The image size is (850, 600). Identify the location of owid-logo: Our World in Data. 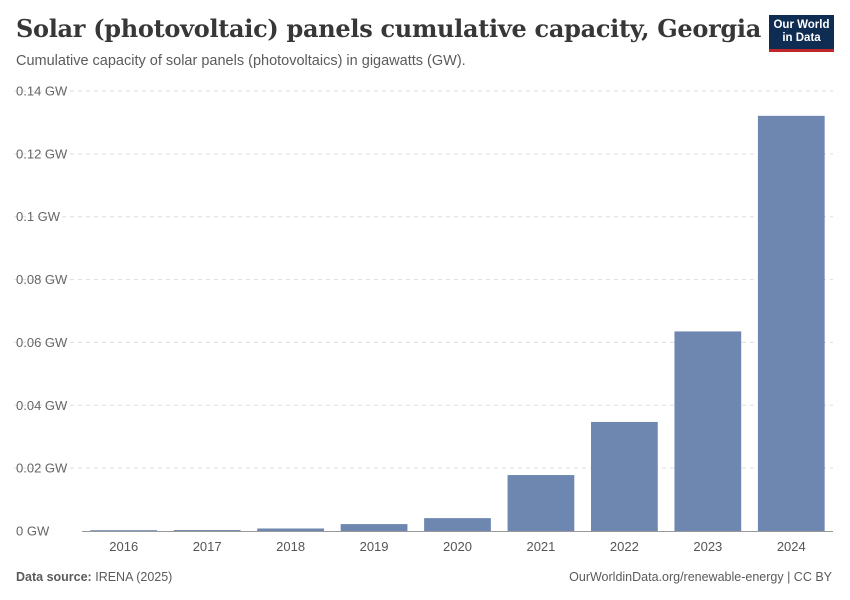
(801, 33).